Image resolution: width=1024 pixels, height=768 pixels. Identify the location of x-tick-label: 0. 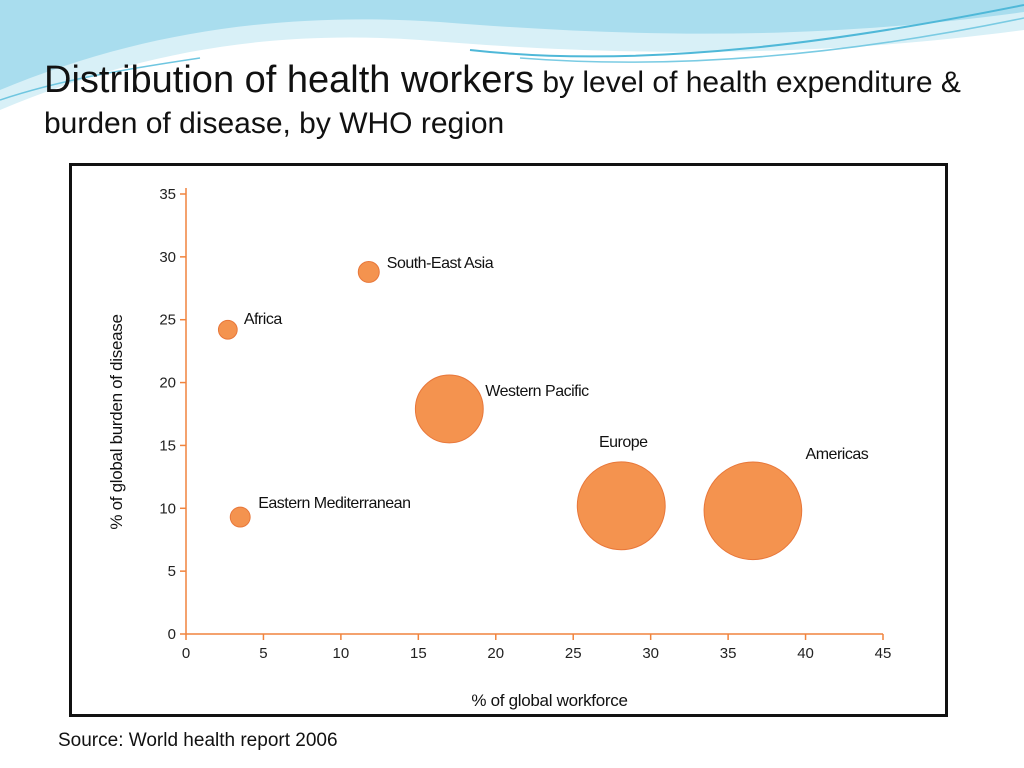
(186, 653).